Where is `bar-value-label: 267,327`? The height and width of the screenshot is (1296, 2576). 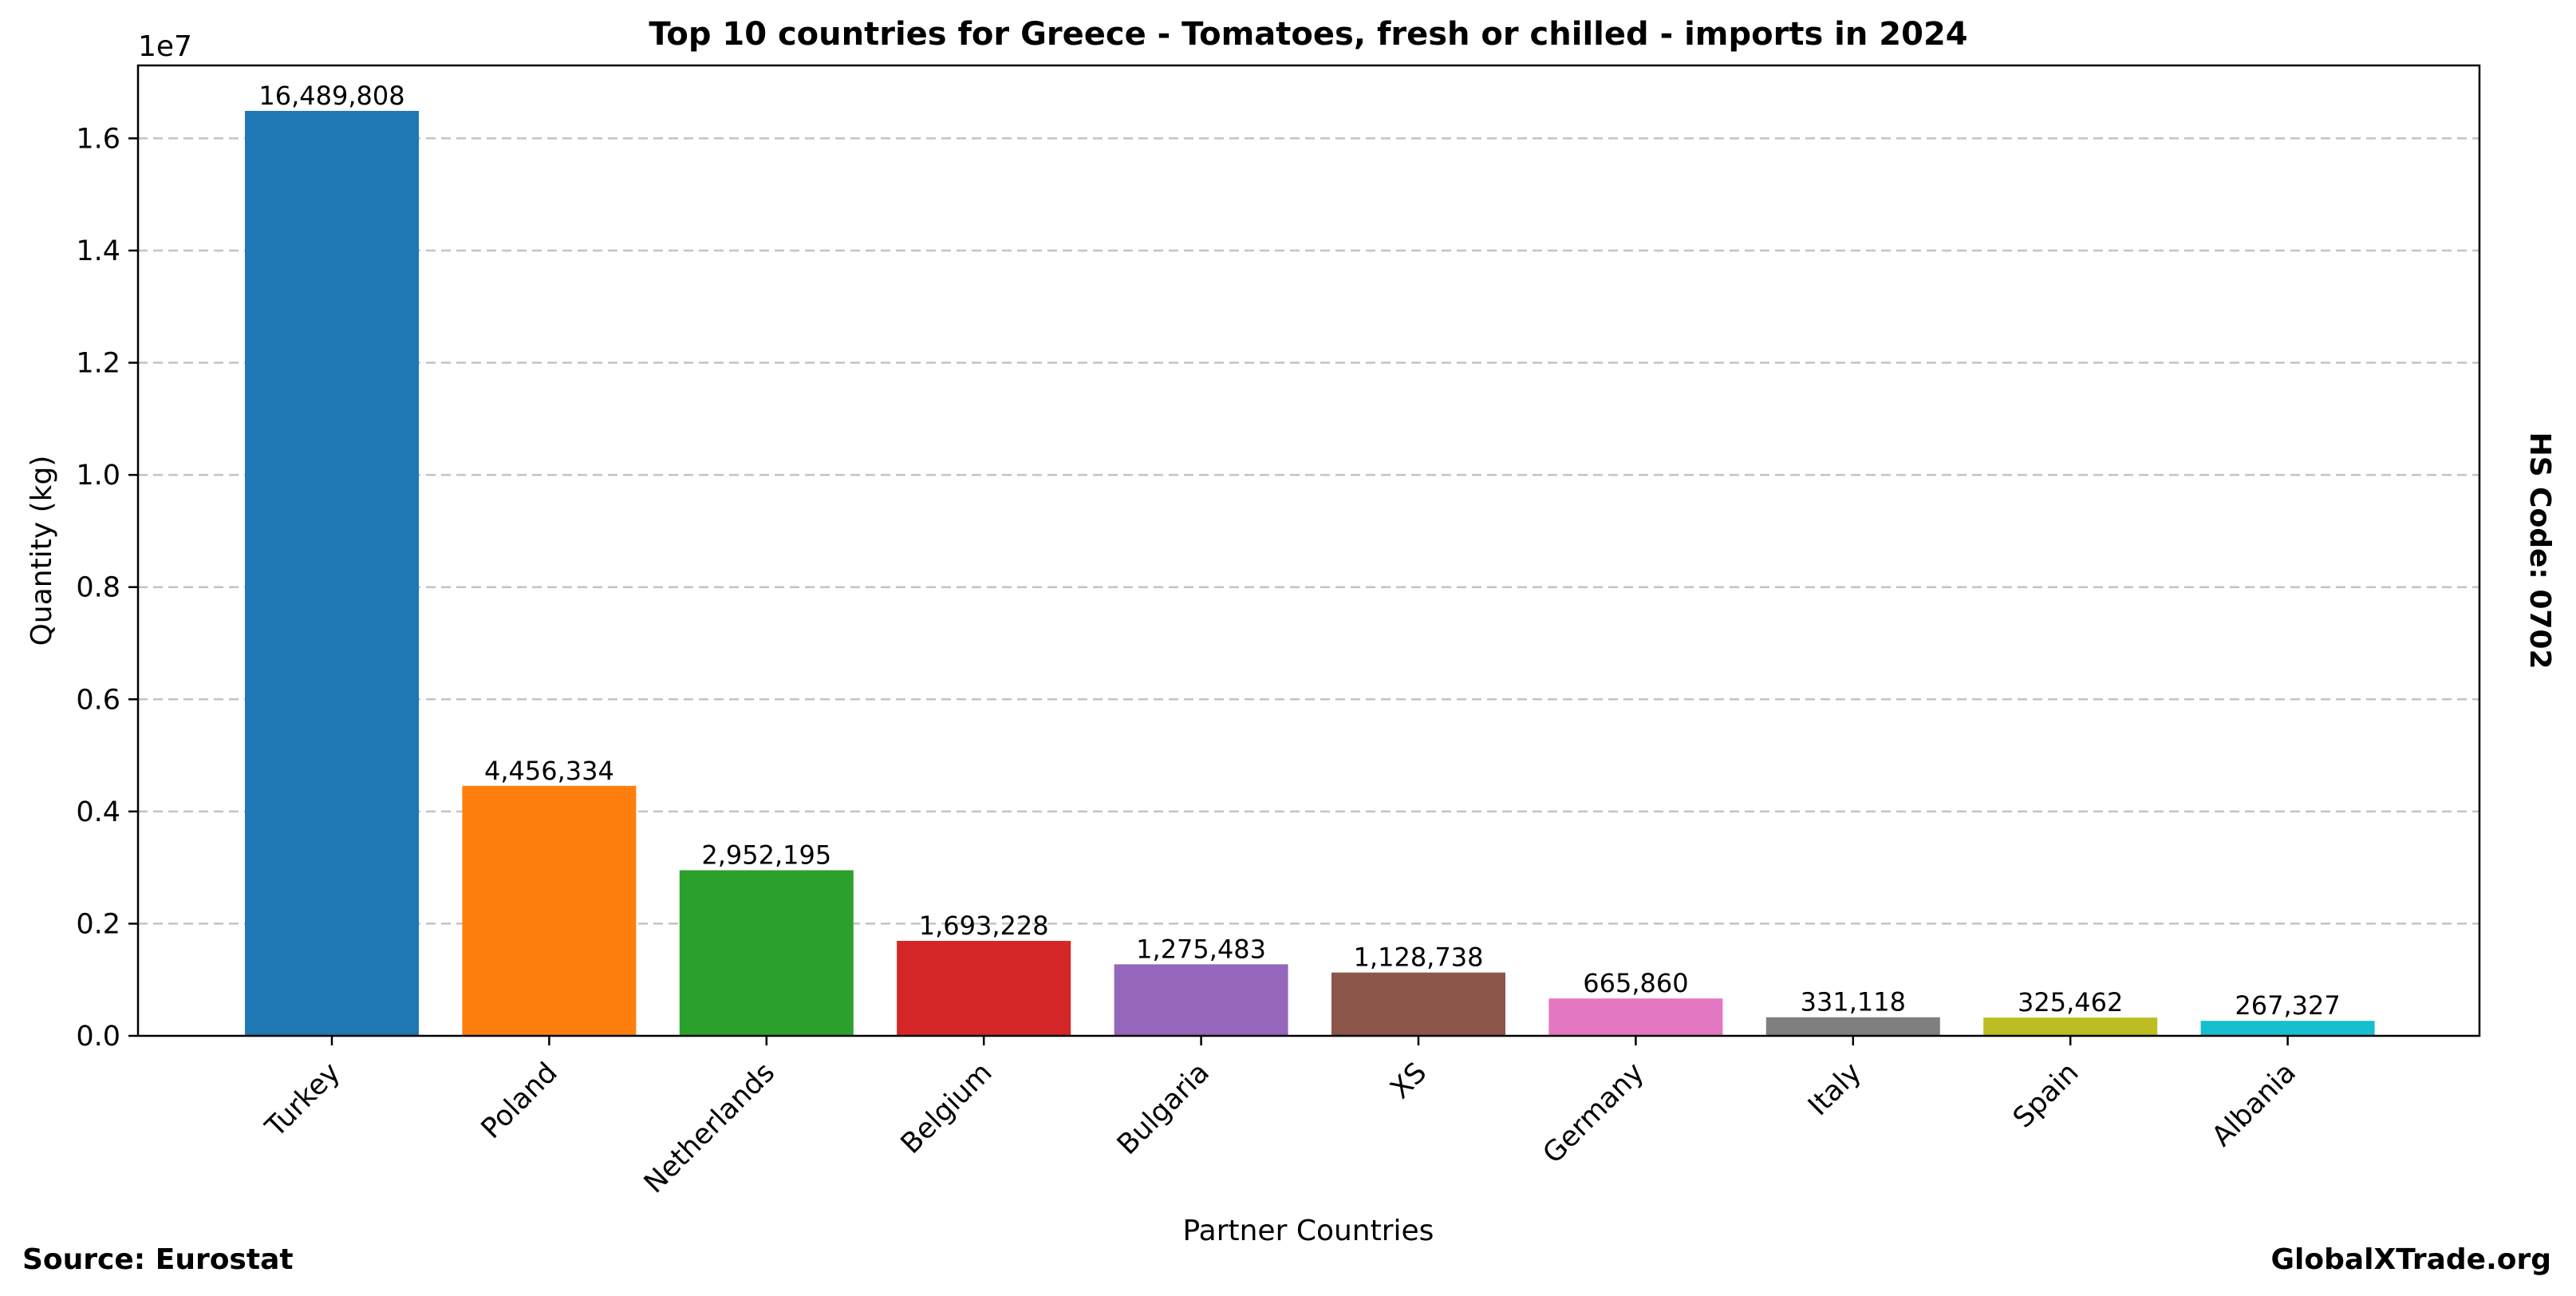 bar-value-label: 267,327 is located at coordinates (2287, 1005).